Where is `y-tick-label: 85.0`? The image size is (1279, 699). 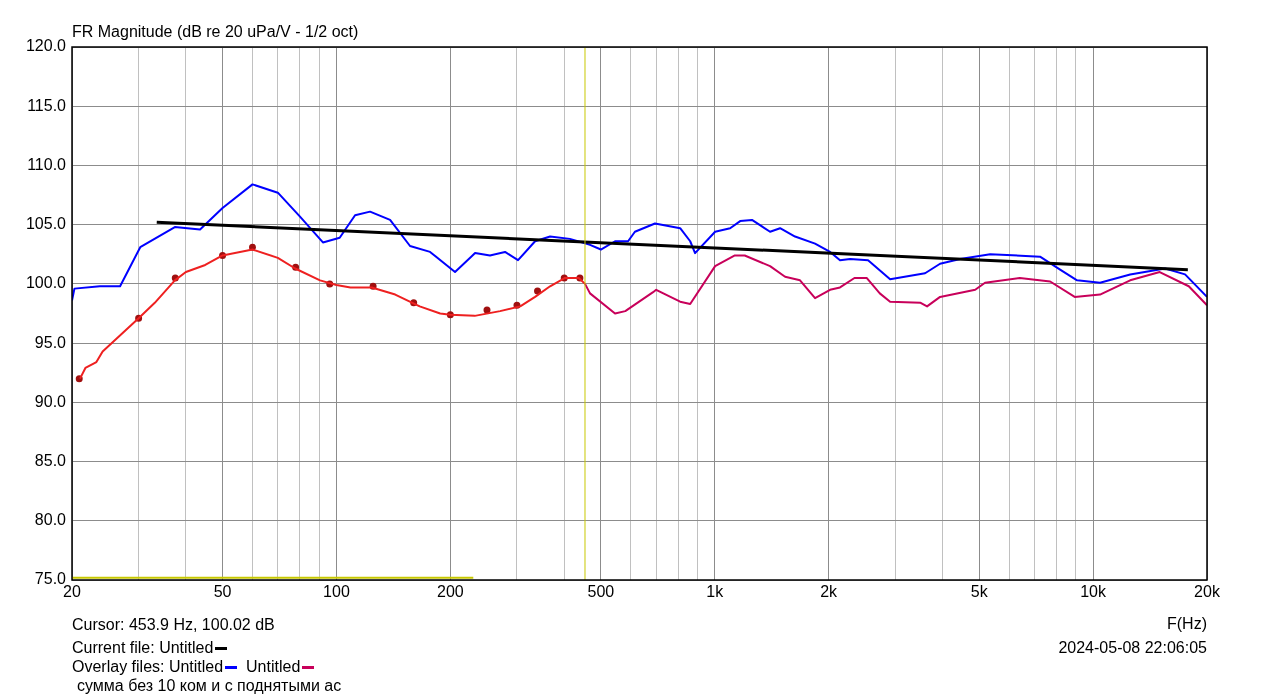 y-tick-label: 85.0 is located at coordinates (50, 460).